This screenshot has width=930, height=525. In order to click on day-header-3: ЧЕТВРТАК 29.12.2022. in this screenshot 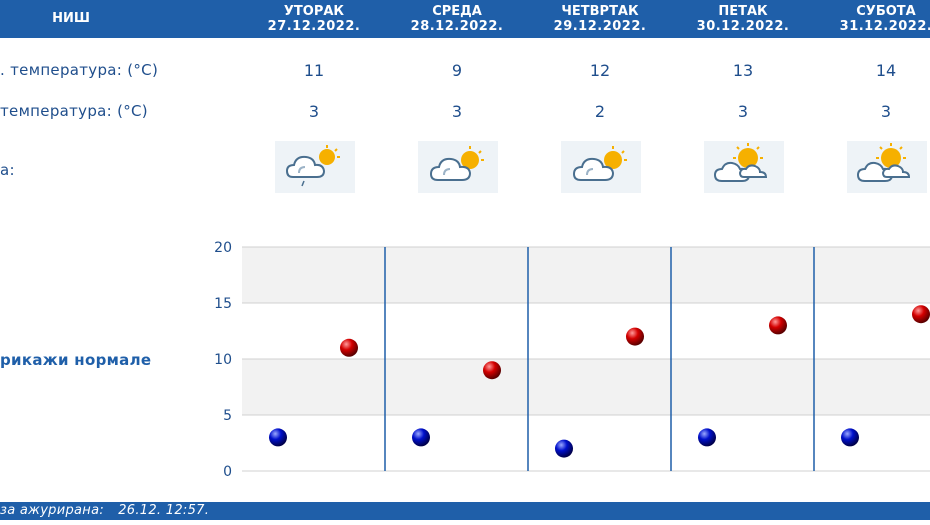, I will do `click(600, 19)`.